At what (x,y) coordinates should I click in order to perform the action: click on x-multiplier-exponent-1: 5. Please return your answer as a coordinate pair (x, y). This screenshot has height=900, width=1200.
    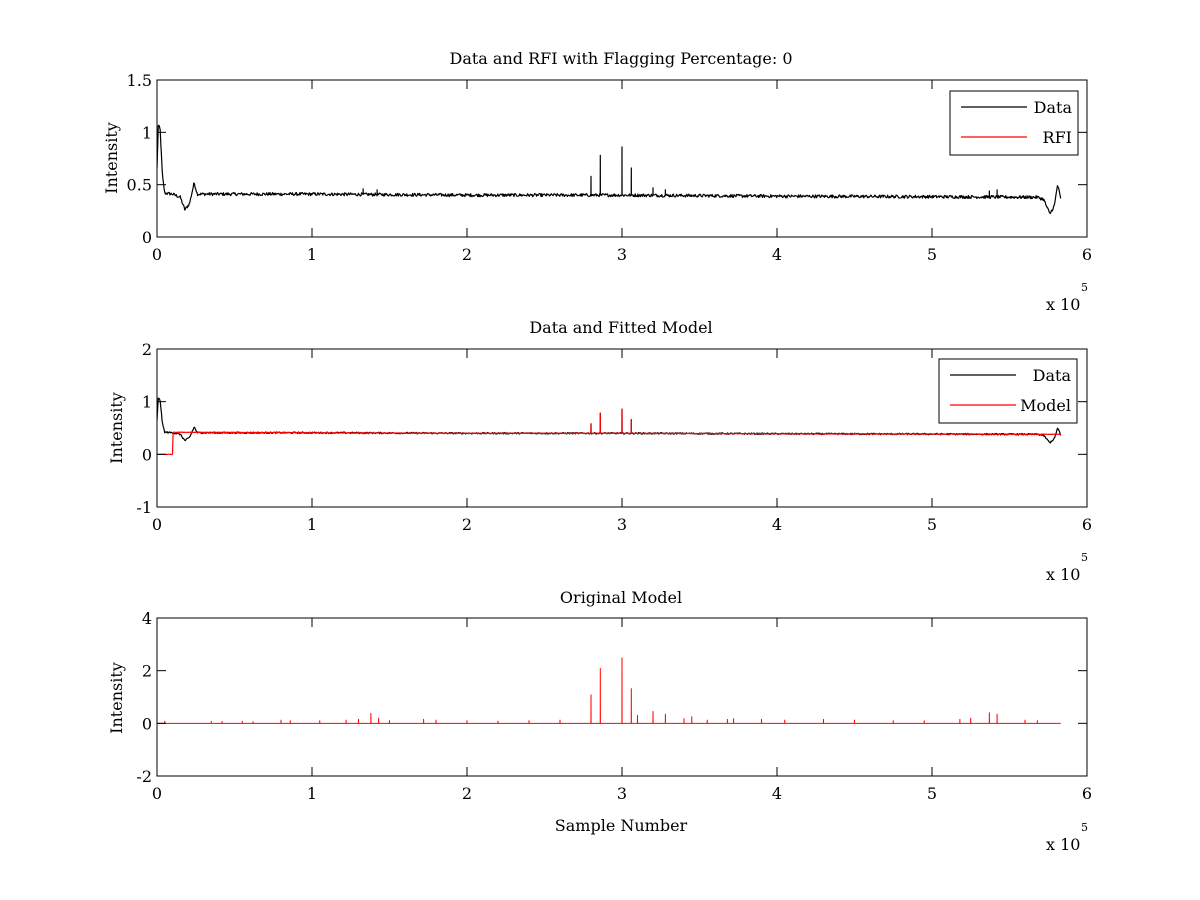
    Looking at the image, I should click on (1084, 287).